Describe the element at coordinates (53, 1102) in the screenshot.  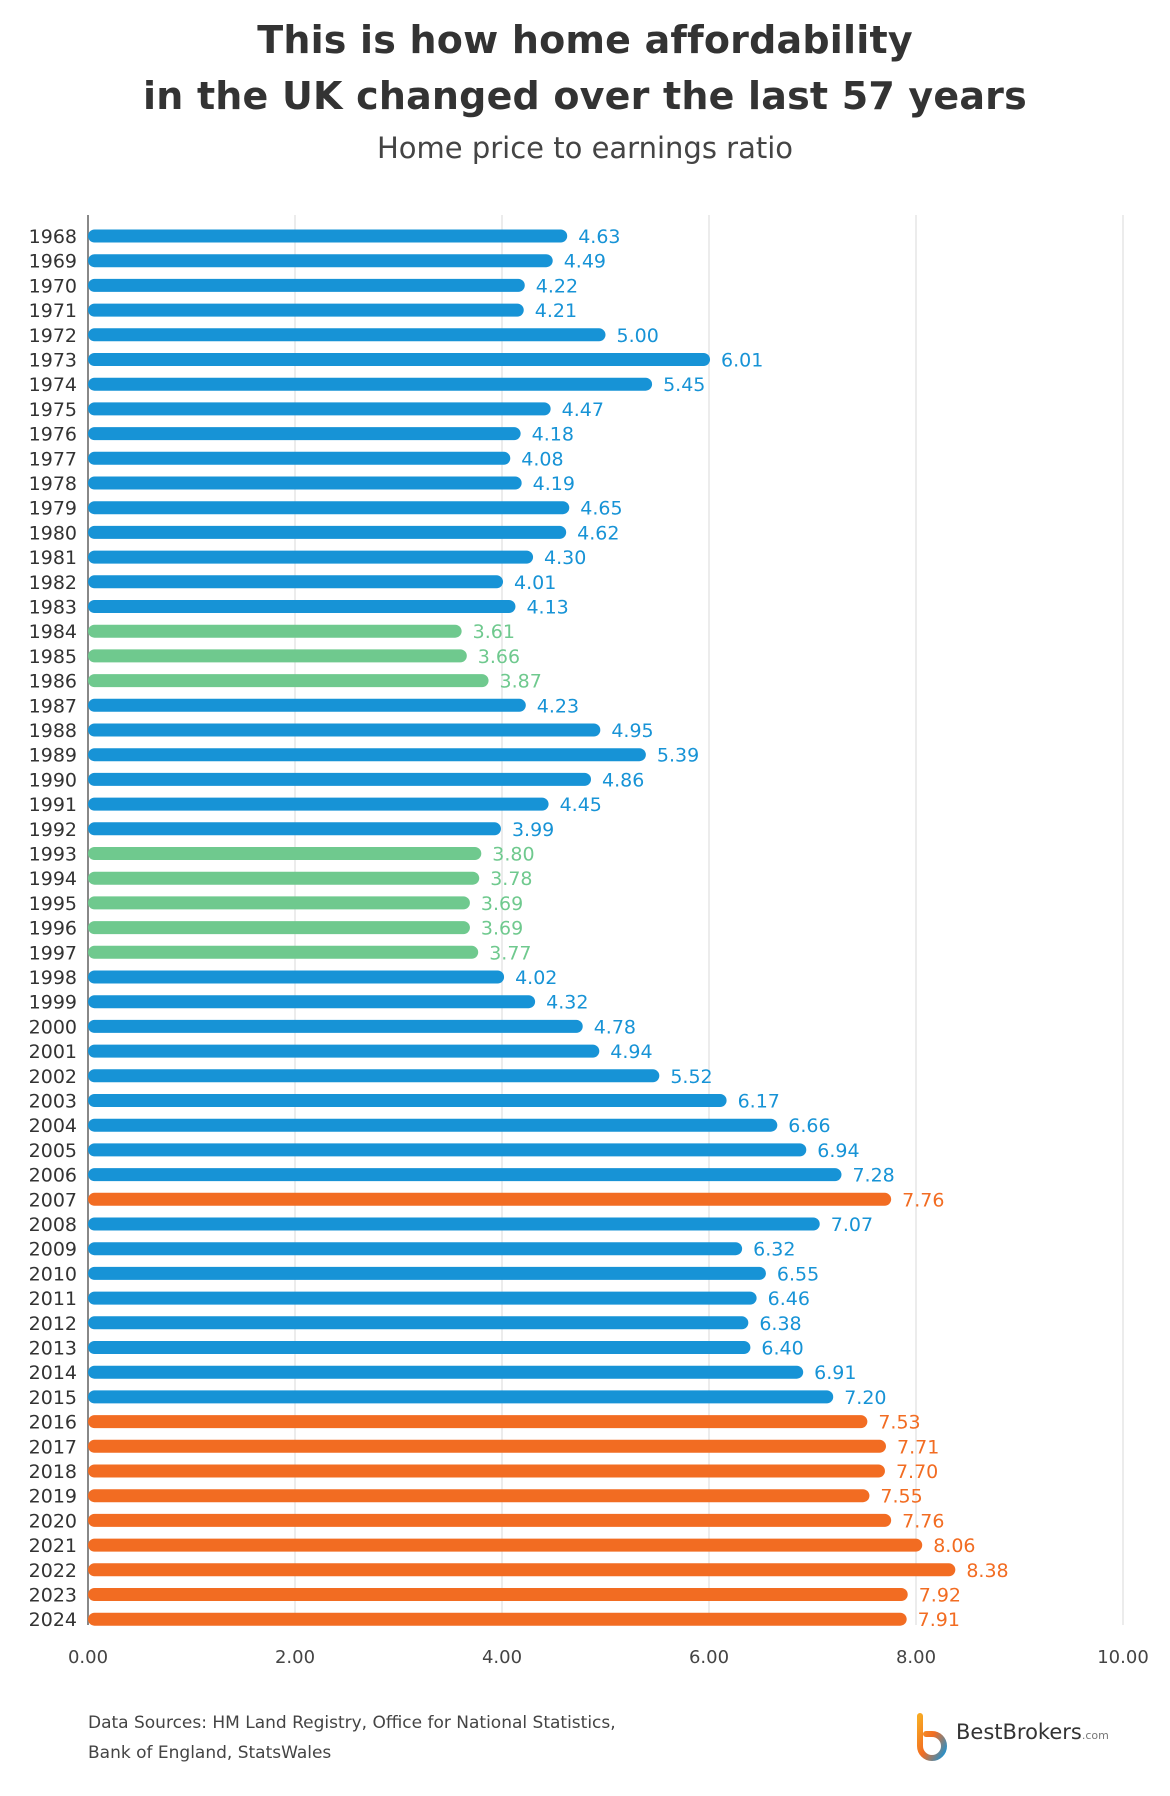
I see `y-tick-label-2003: 2003` at that location.